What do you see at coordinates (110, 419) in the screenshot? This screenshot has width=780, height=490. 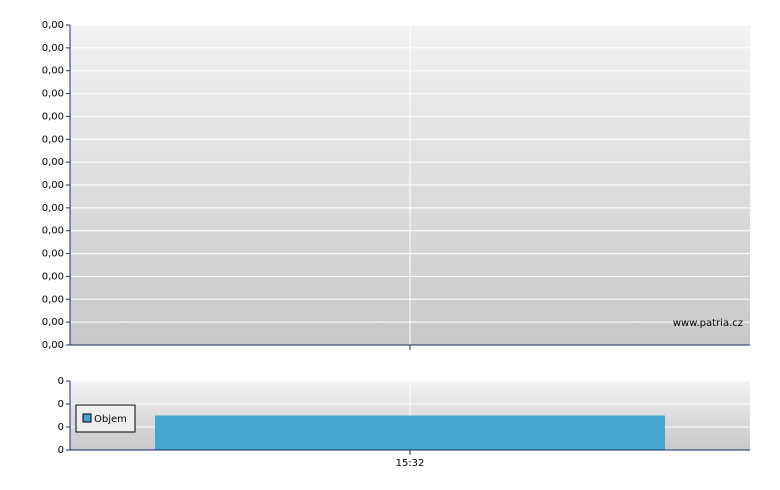 I see `legend-label: Objem` at bounding box center [110, 419].